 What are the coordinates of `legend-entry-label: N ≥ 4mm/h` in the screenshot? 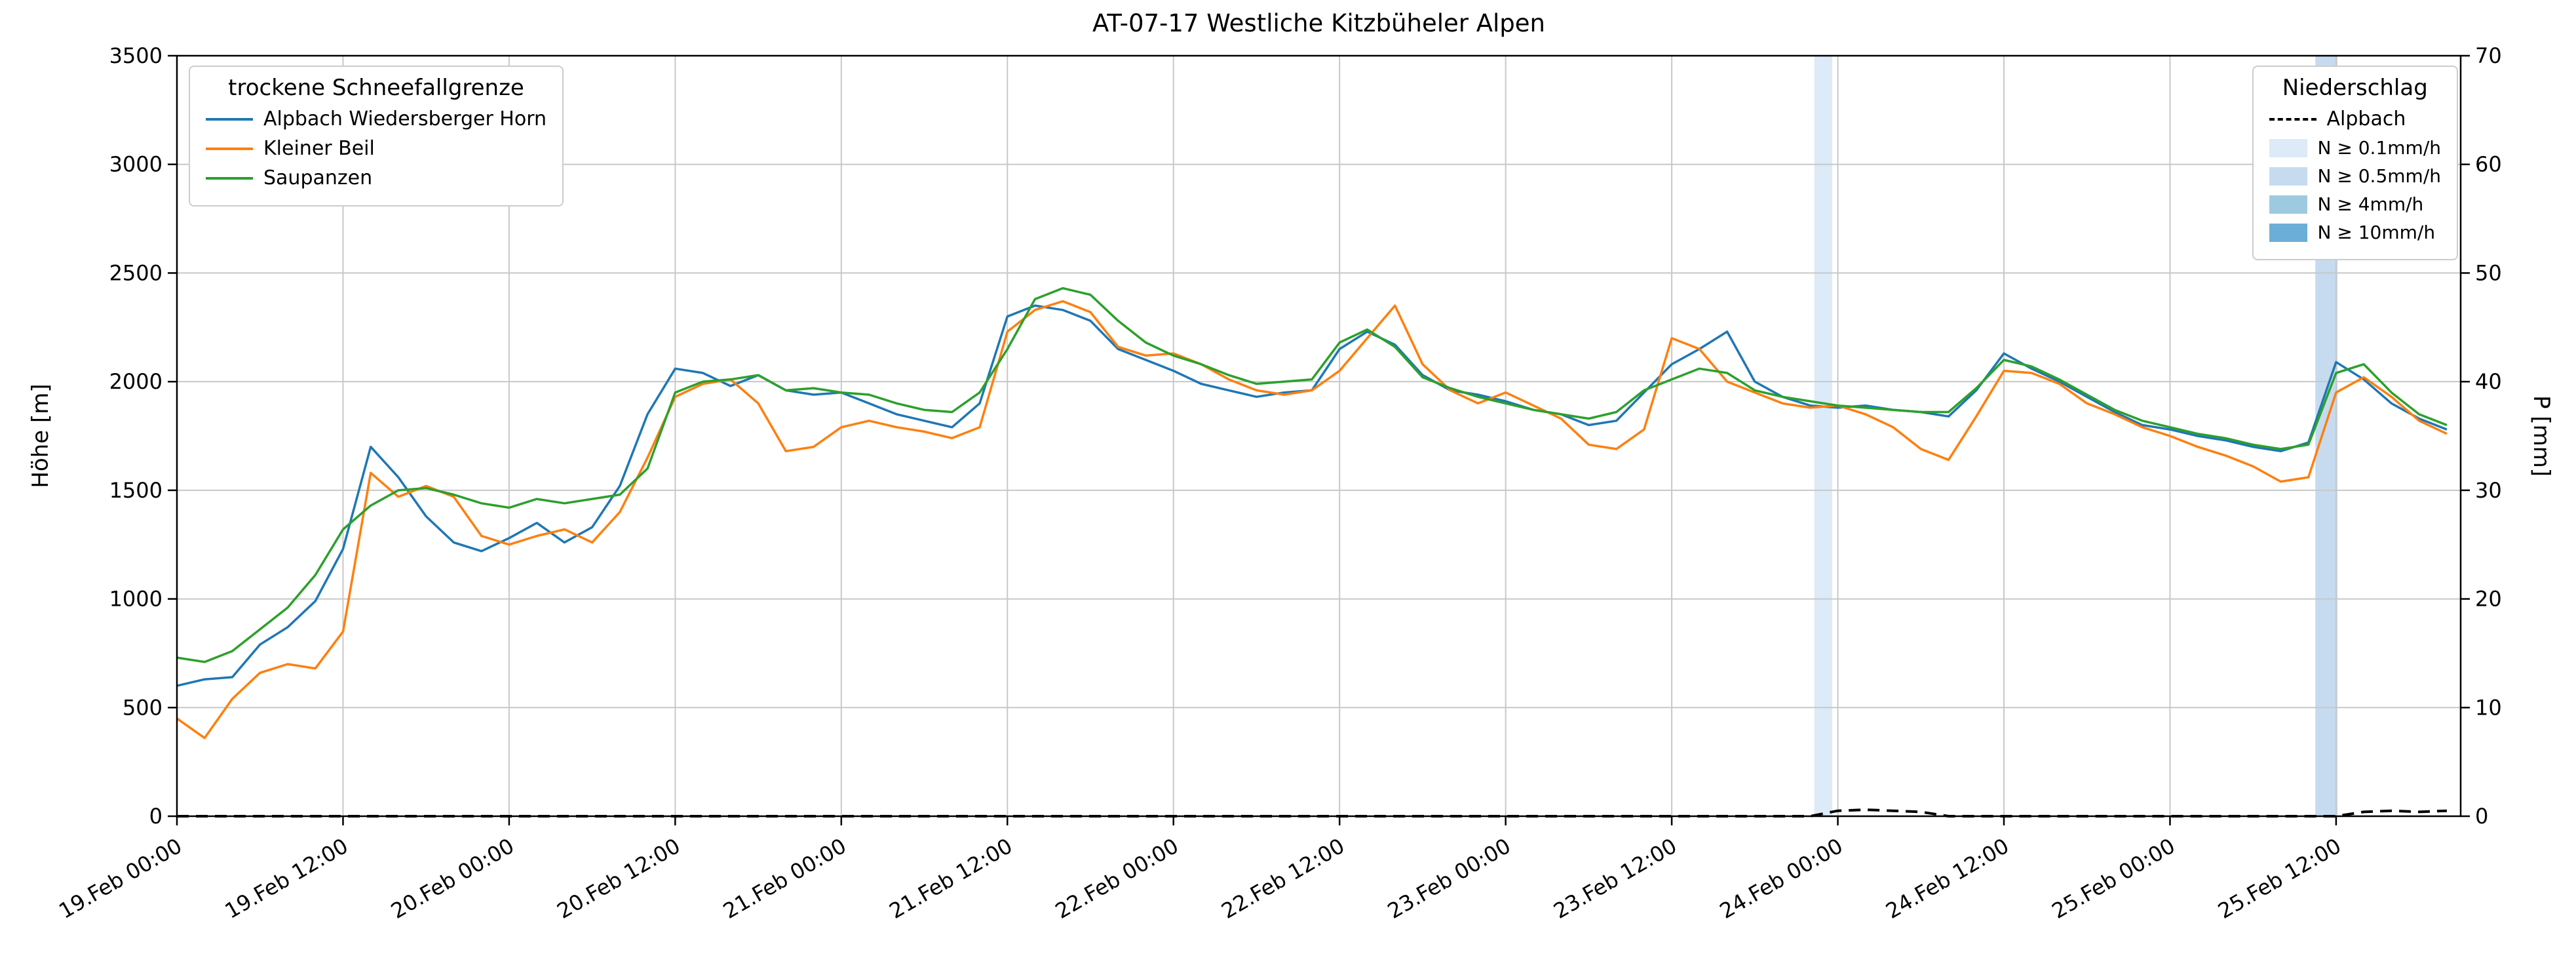 It's located at (2370, 204).